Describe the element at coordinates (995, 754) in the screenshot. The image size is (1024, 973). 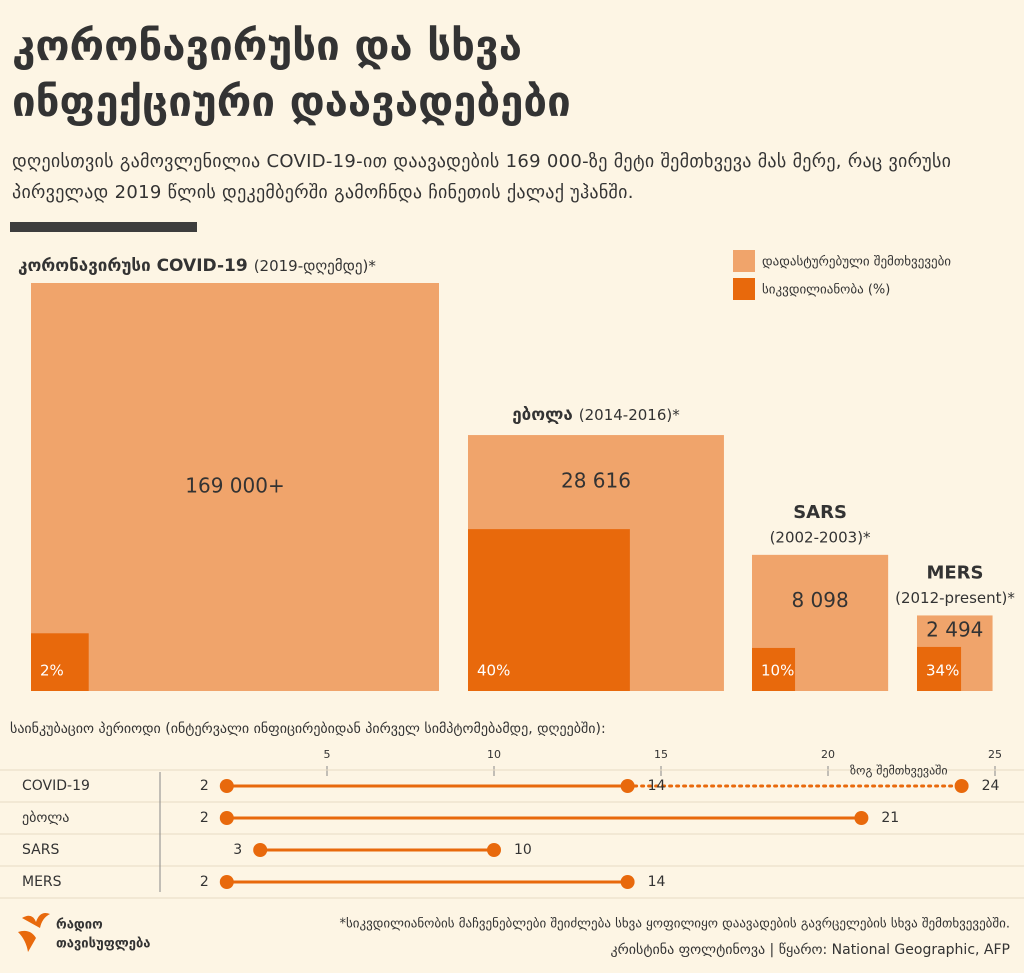
I see `x-tick-label: 25` at that location.